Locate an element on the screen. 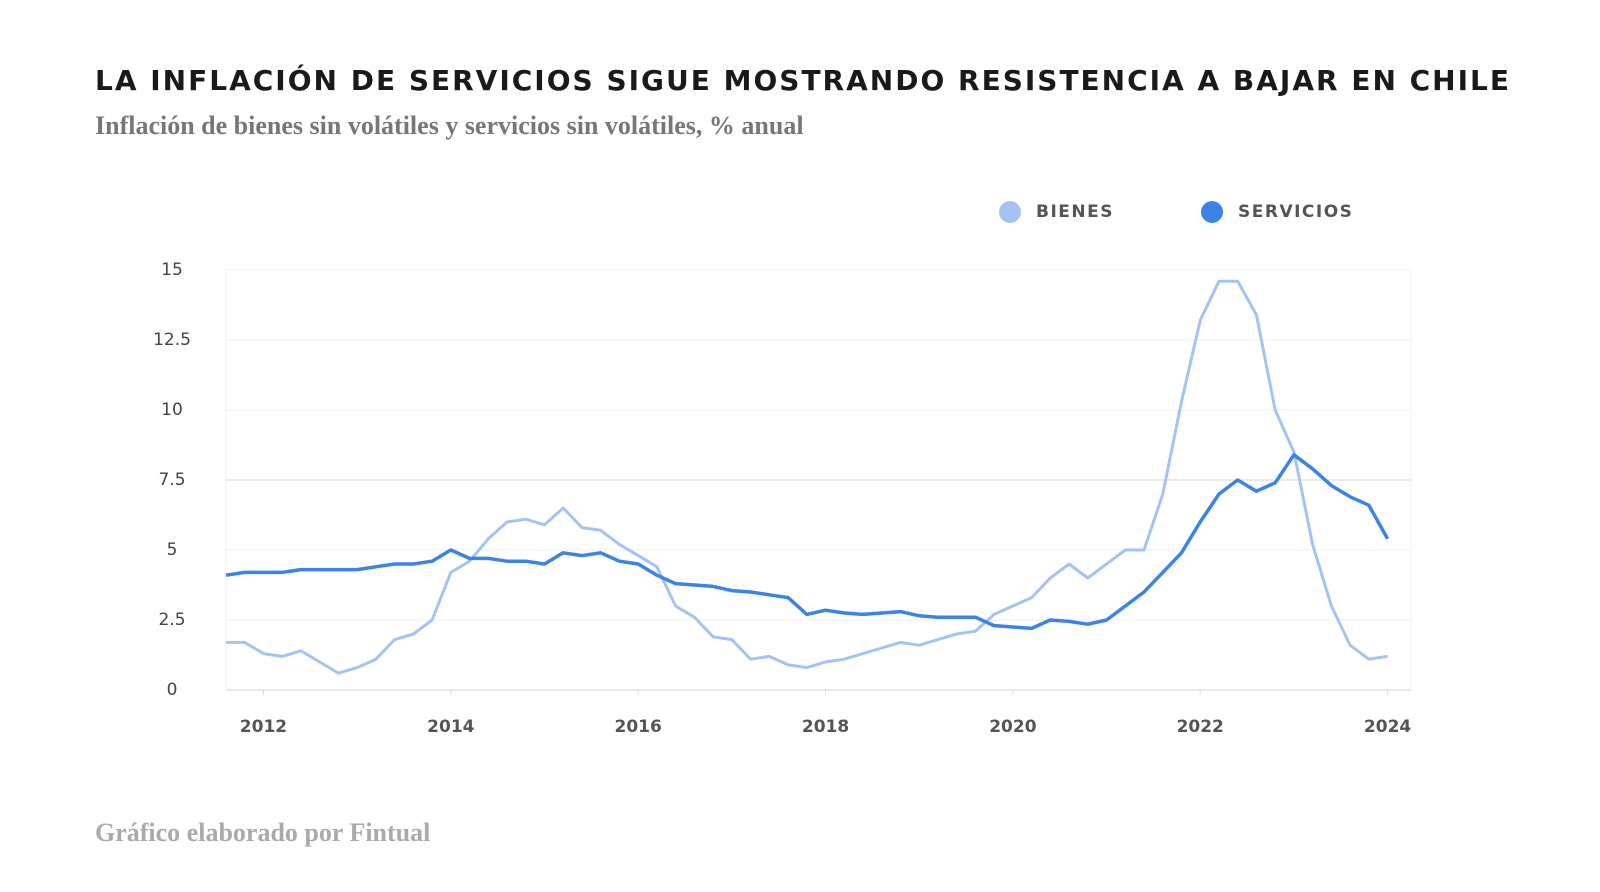 This screenshot has width=1600, height=892. series-line is located at coordinates (807, 542).